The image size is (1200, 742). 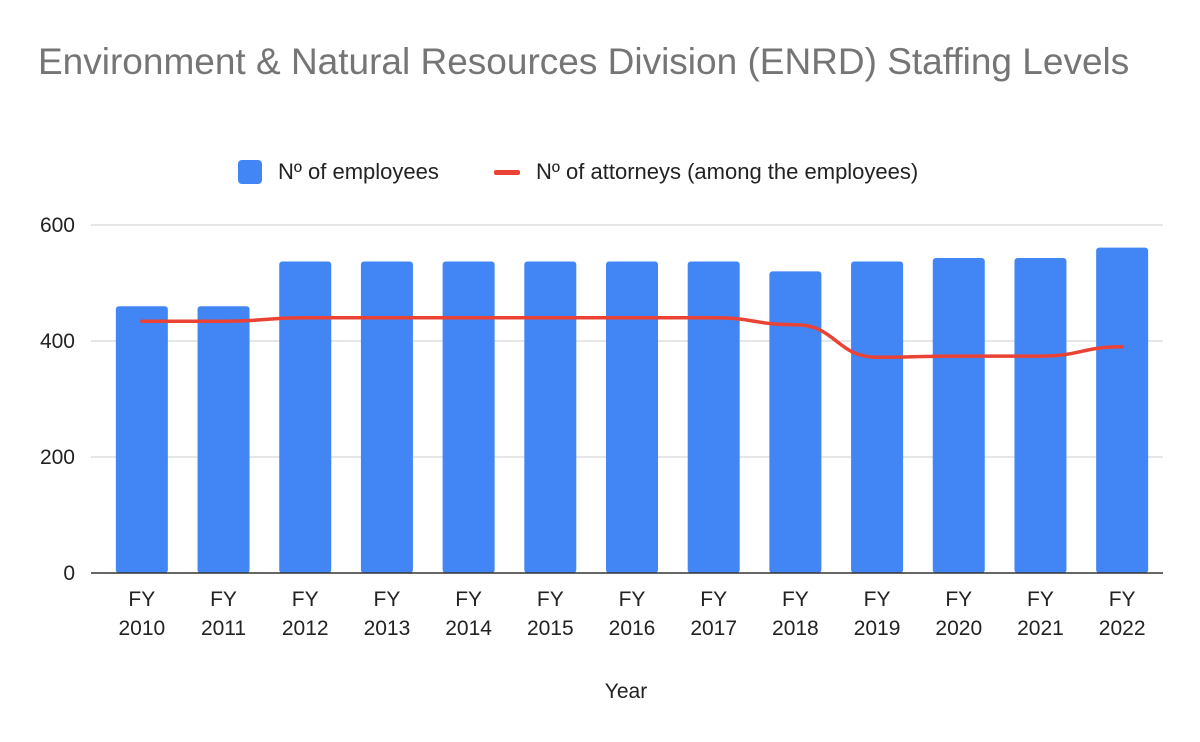 I want to click on legend-label-attorneys: Nº of attorneys (among the employees), so click(x=727, y=171).